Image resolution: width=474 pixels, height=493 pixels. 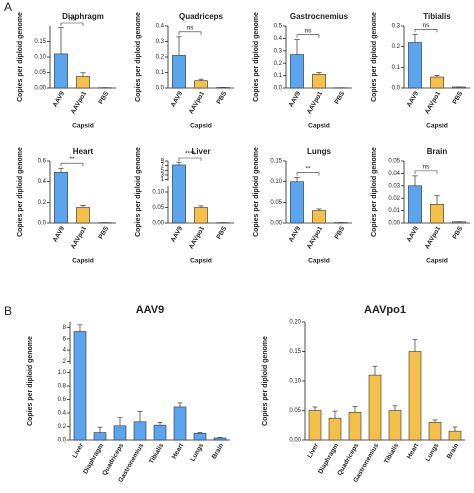 What do you see at coordinates (432, 452) in the screenshot?
I see `x-tick-label: Lungs` at bounding box center [432, 452].